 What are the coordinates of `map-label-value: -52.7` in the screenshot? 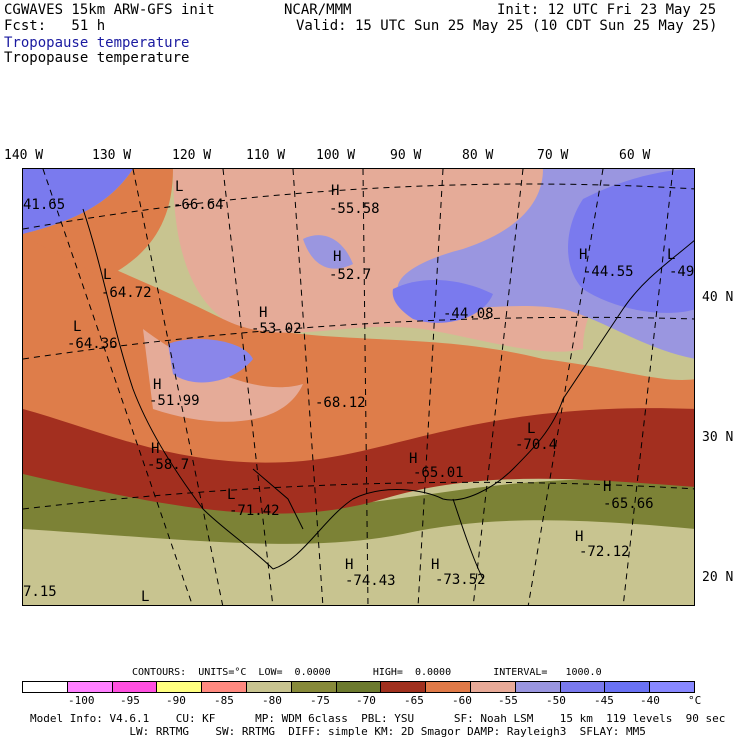 It's located at (350, 275).